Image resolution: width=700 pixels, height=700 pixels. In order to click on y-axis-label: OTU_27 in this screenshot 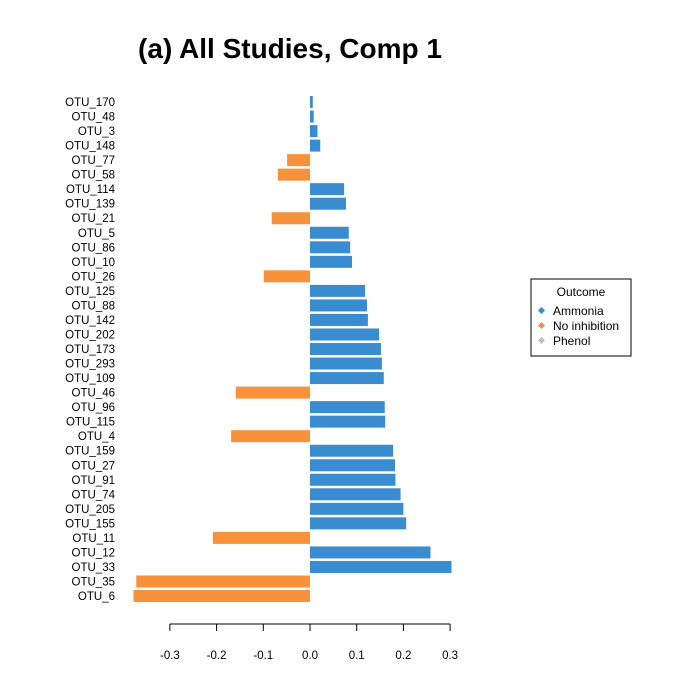, I will do `click(93, 466)`.